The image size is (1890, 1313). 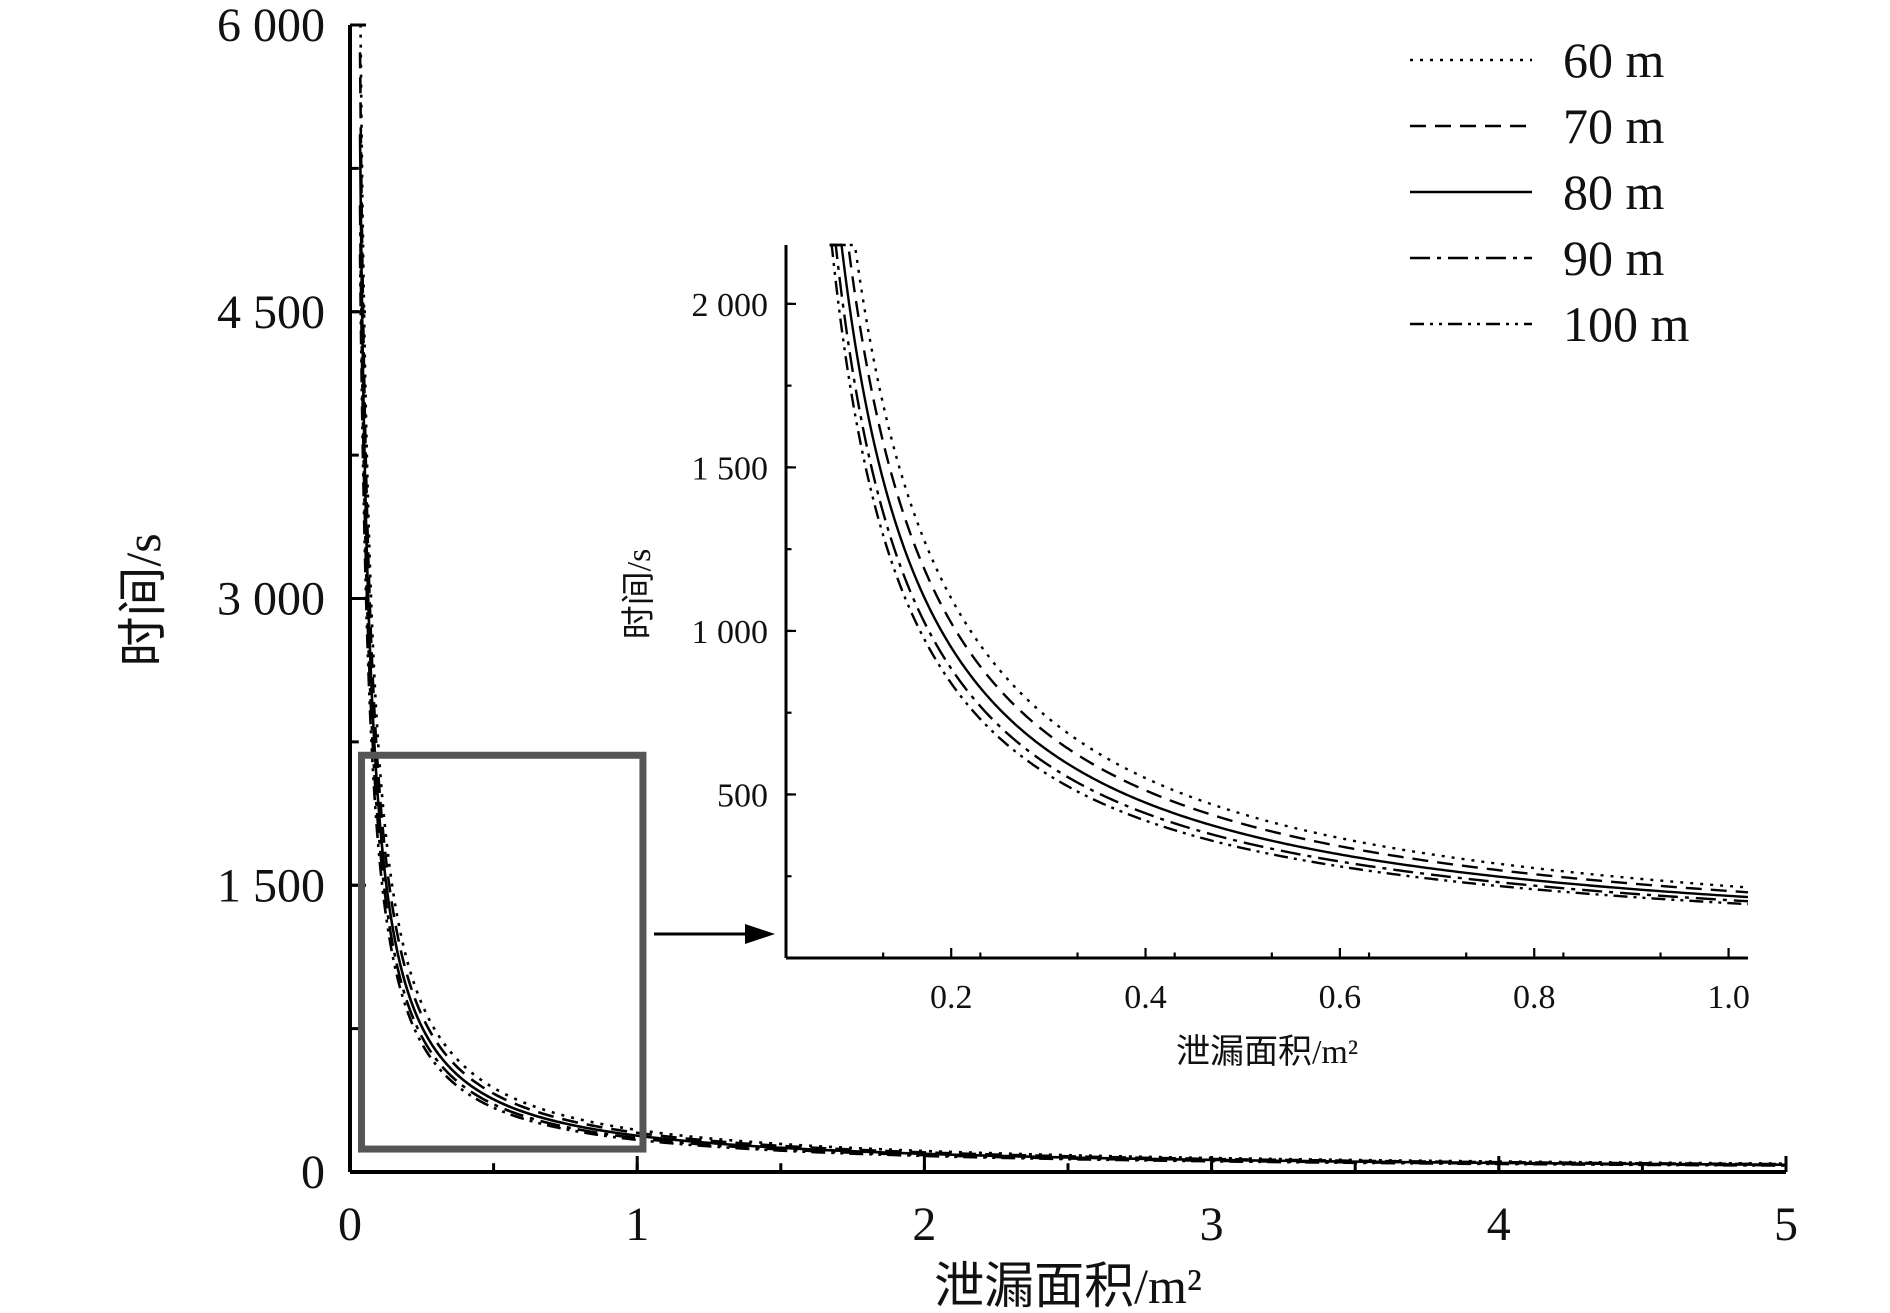 I want to click on legend: 60 m 70 m 80 m 90 m 100 m, so click(x=1550, y=192).